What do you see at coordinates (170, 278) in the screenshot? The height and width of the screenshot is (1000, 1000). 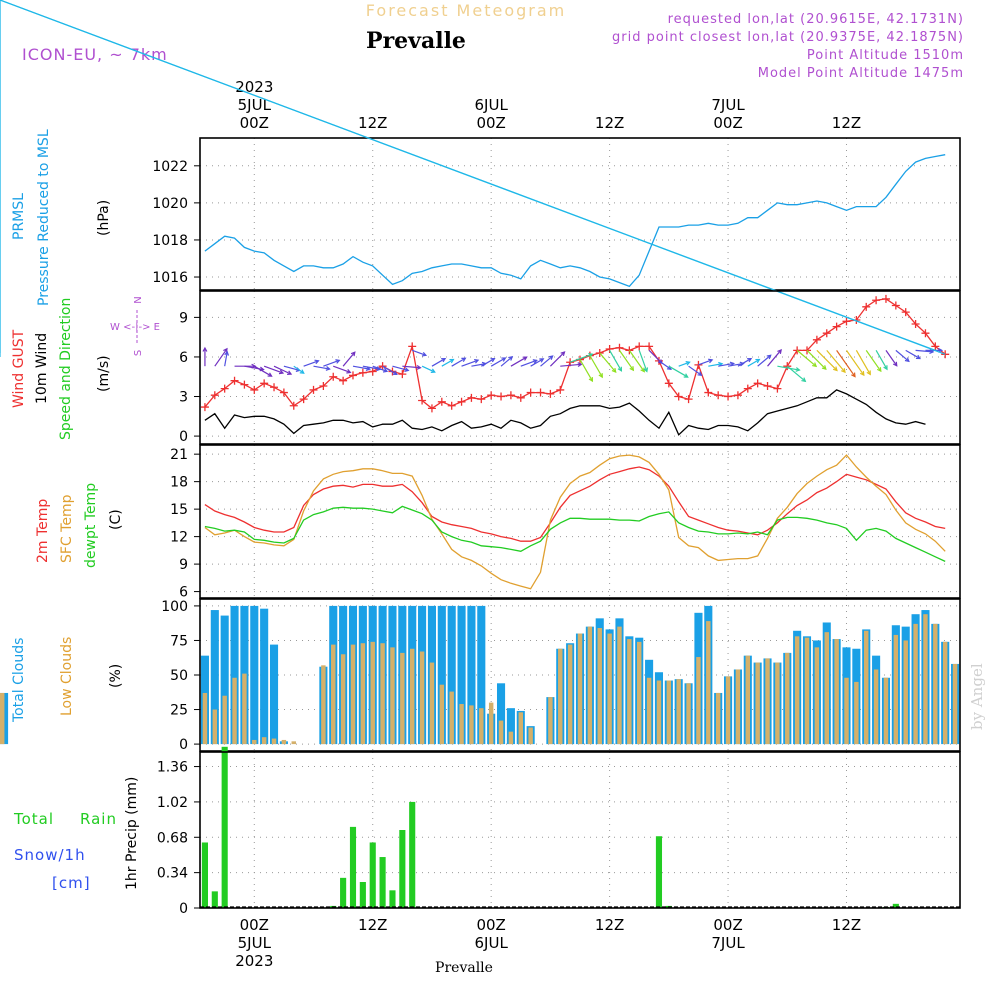 I see `y-tick-label: 1016` at bounding box center [170, 278].